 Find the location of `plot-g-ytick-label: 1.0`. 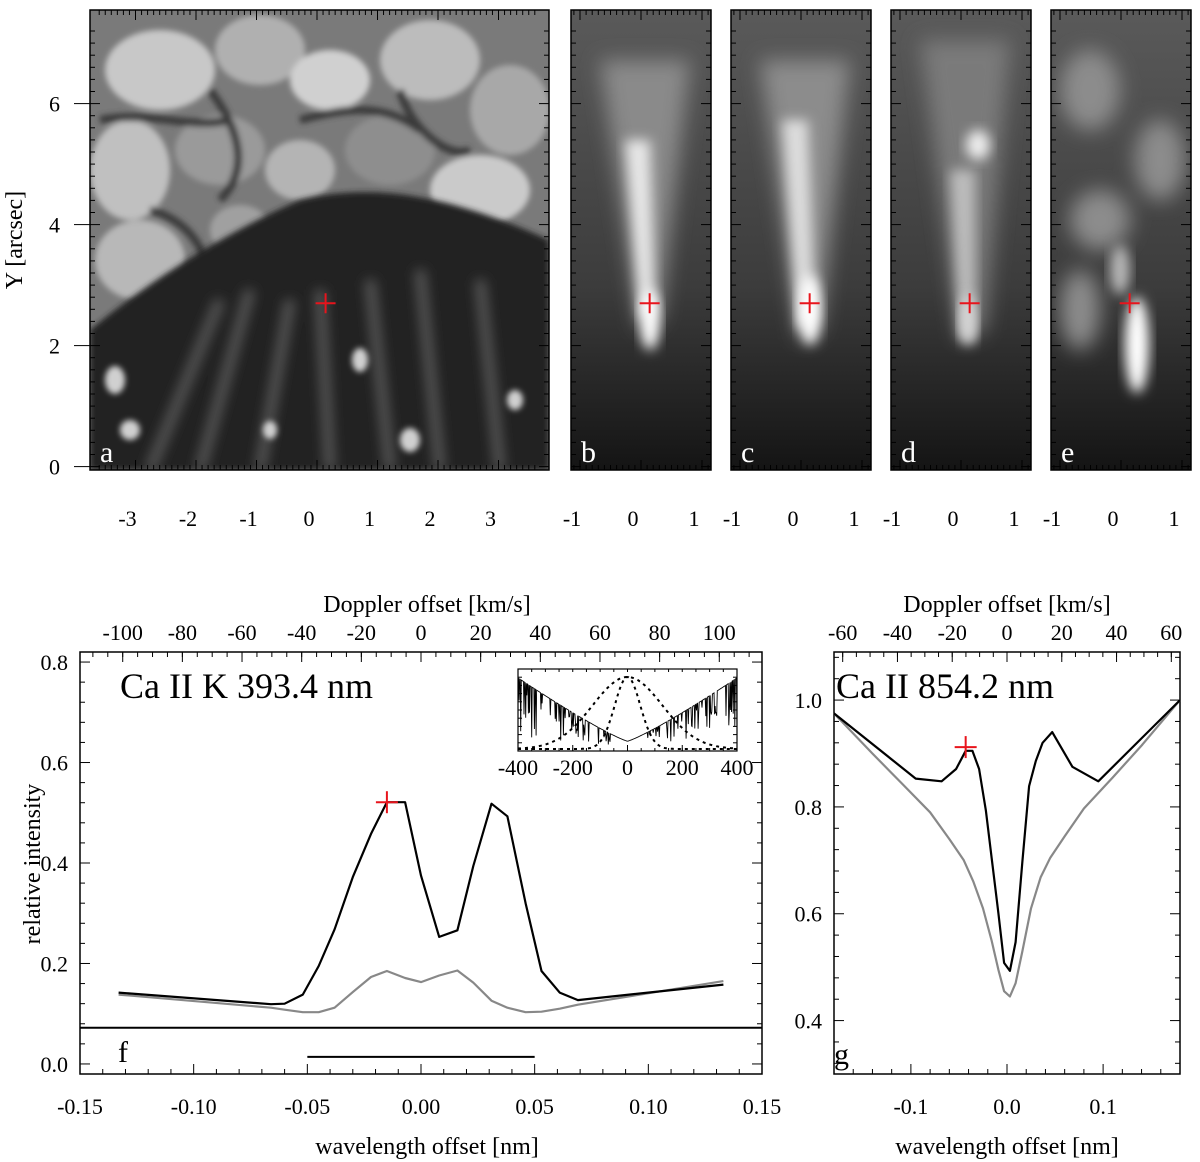

plot-g-ytick-label: 1.0 is located at coordinates (809, 700).